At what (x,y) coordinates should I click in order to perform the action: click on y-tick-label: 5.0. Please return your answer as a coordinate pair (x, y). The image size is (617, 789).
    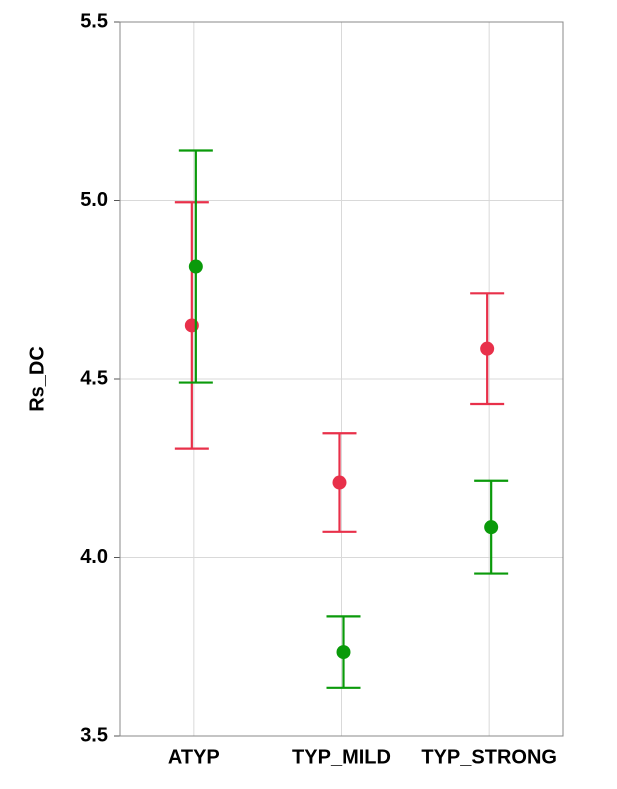
    Looking at the image, I should click on (94, 200).